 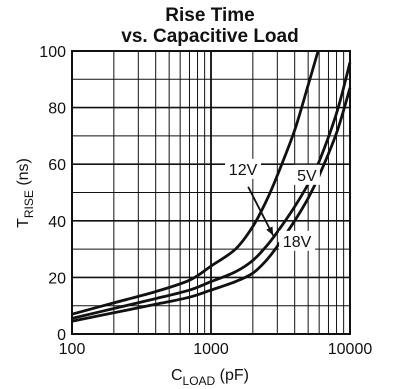 What do you see at coordinates (57, 109) in the screenshot?
I see `y-tick-label: 80` at bounding box center [57, 109].